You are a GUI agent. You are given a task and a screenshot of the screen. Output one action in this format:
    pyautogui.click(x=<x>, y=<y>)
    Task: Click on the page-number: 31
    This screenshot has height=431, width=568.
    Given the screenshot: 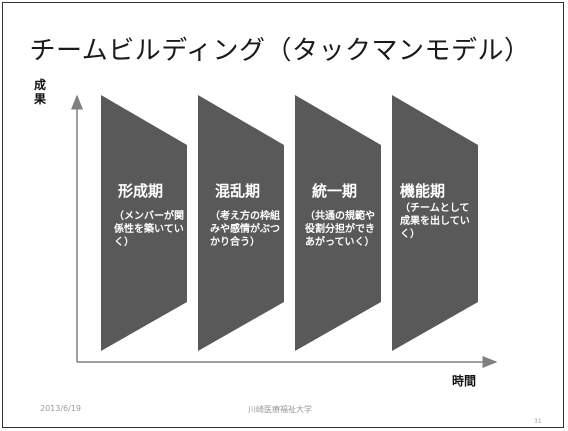 What is the action you would take?
    pyautogui.click(x=538, y=421)
    